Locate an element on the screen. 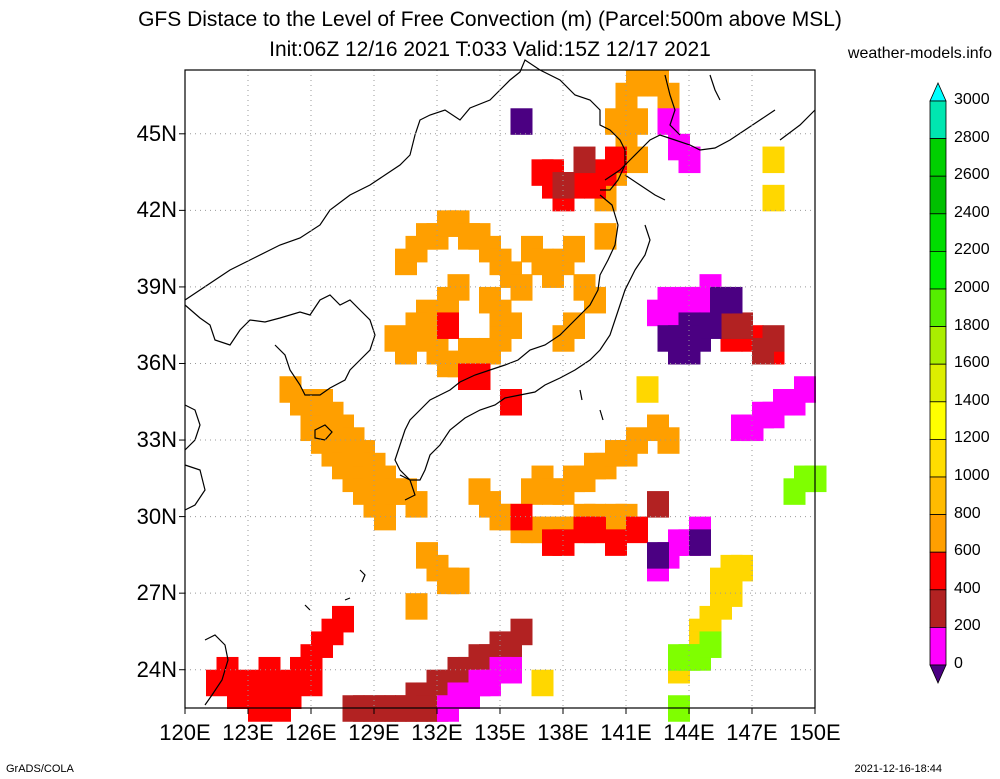 The width and height of the screenshot is (1000, 779). colorbar-label: 600 is located at coordinates (967, 551).